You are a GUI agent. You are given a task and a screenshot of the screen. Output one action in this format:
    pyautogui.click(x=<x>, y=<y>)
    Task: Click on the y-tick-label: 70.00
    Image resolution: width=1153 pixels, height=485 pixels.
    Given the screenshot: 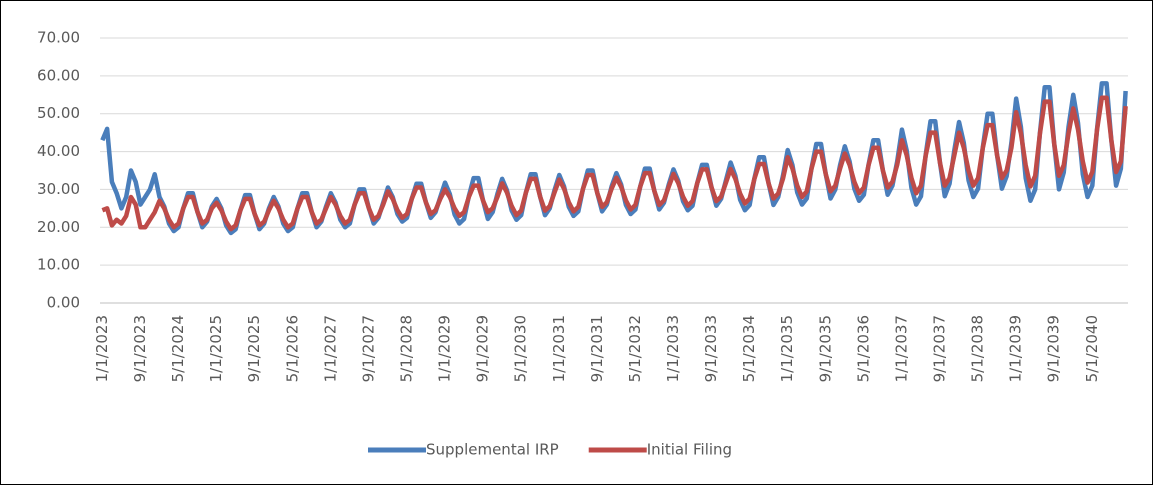 What is the action you would take?
    pyautogui.click(x=58, y=38)
    